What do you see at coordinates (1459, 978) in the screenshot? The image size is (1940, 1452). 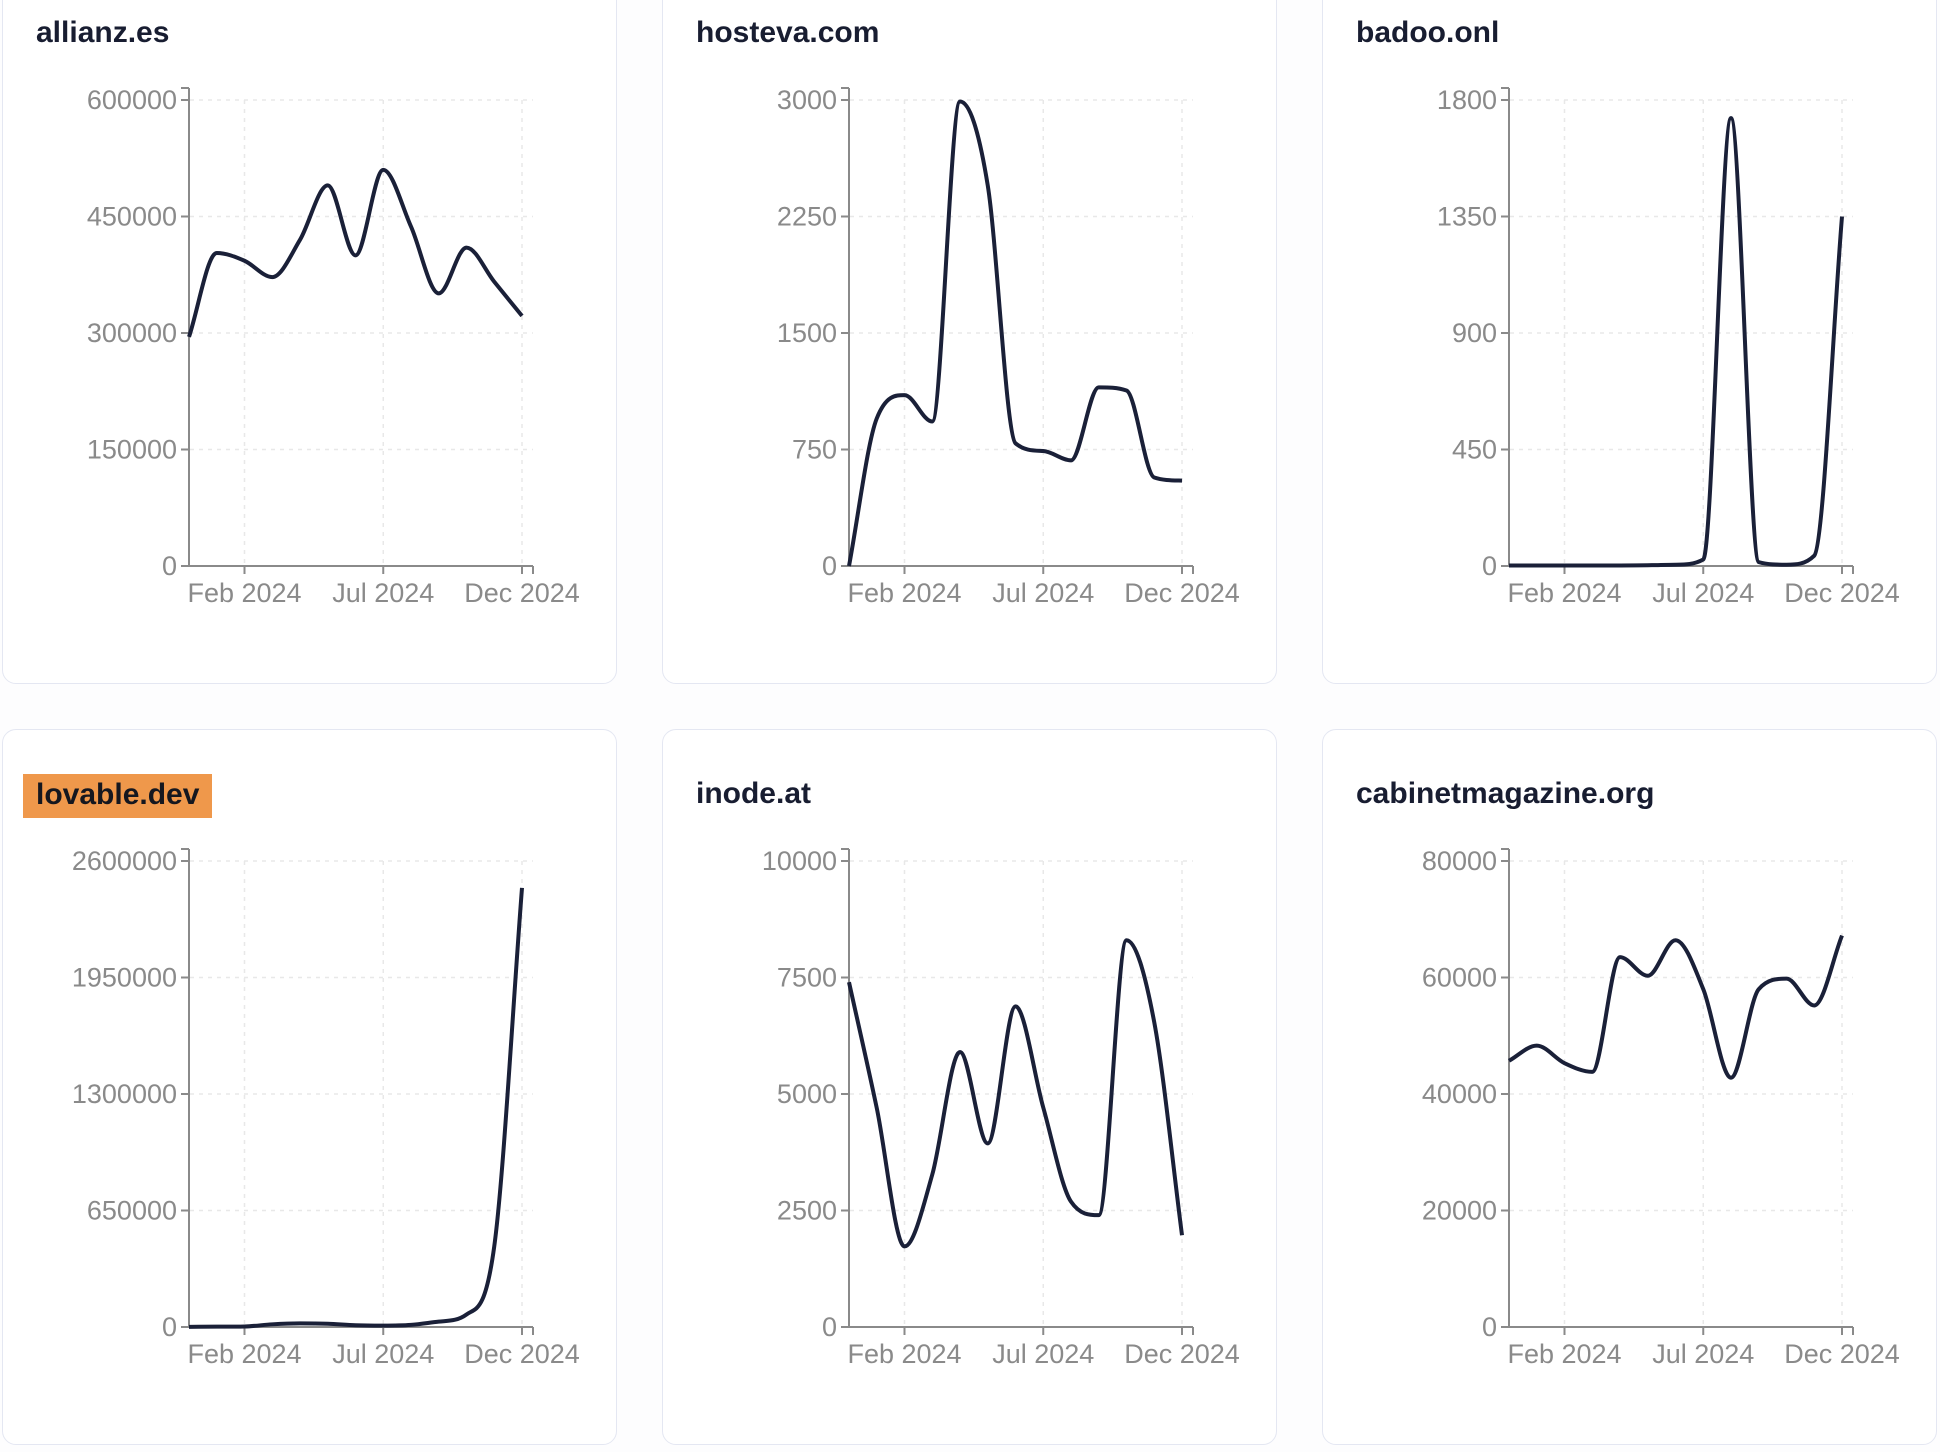 I see `y-tick-label: 60000` at bounding box center [1459, 978].